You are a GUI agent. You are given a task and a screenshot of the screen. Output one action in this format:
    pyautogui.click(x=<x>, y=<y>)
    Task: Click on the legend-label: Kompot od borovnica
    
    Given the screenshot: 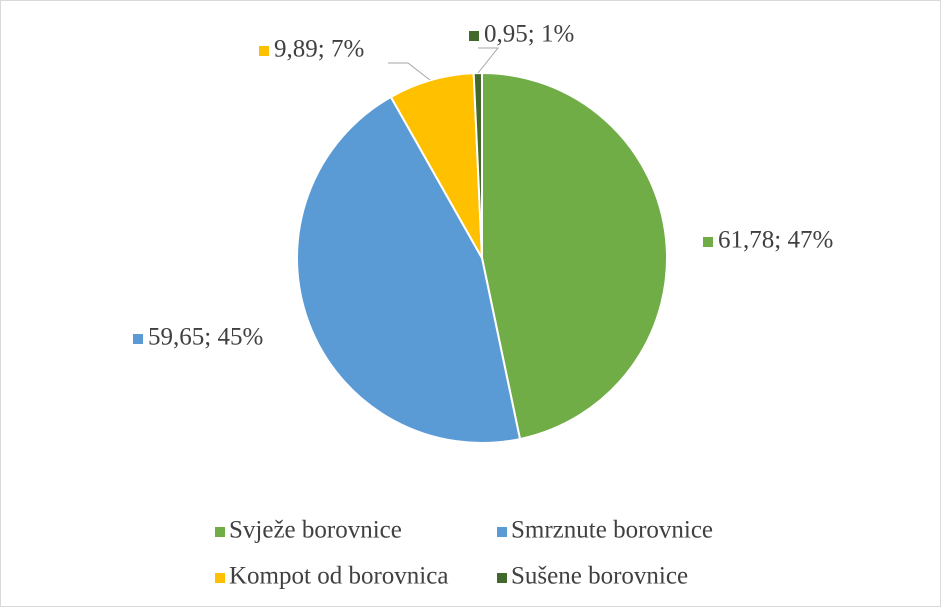 What is the action you would take?
    pyautogui.click(x=338, y=576)
    